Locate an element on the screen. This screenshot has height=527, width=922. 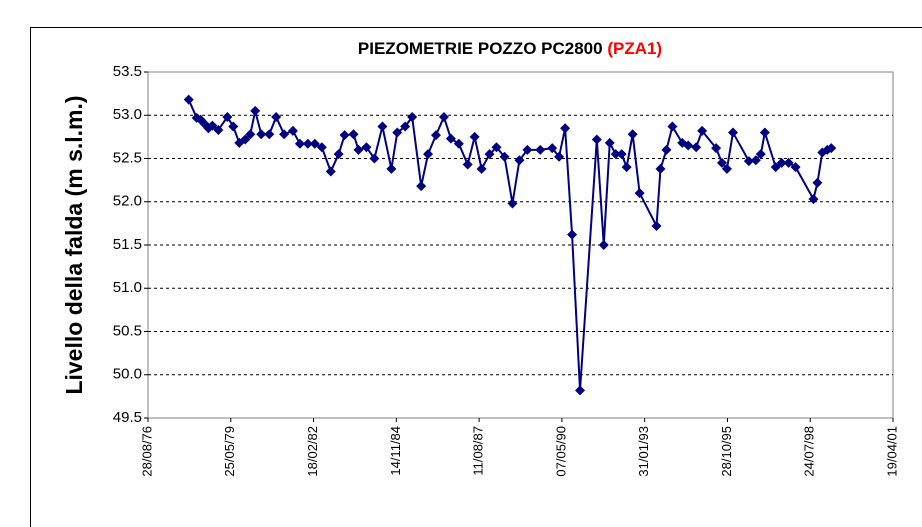
y-tick-label: 52.0 is located at coordinates (127, 201).